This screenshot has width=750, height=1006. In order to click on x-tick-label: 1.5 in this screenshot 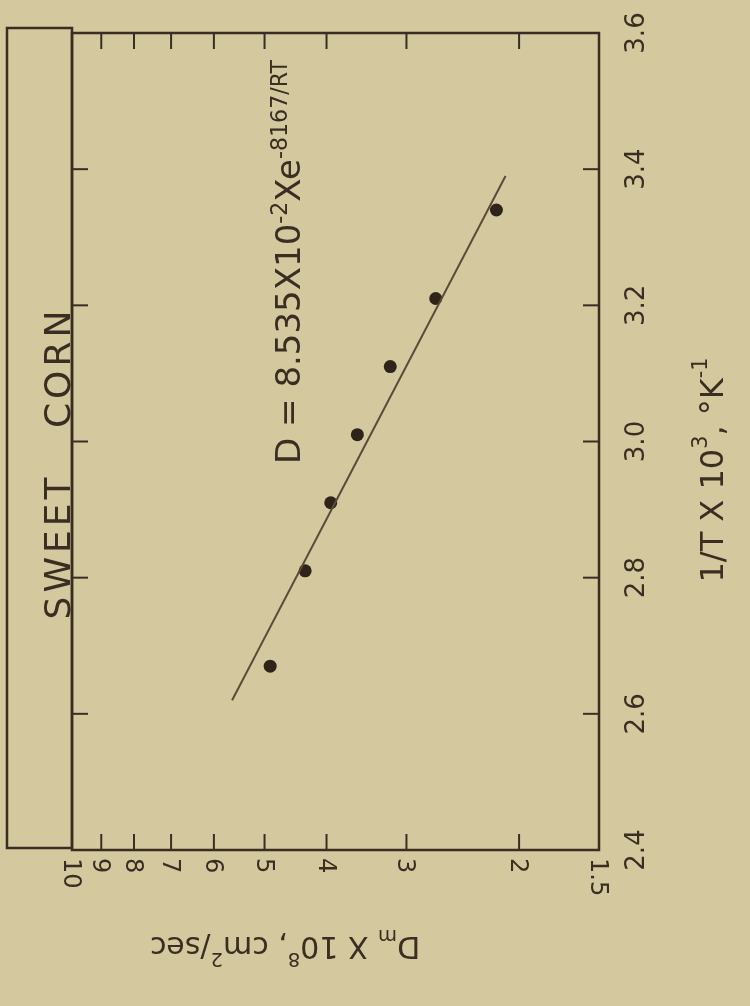, I will do `click(599, 877)`.